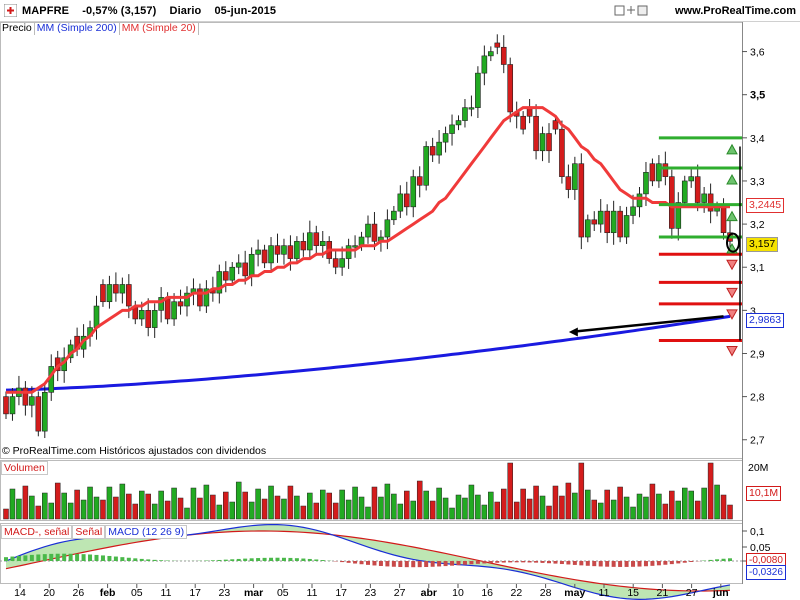  I want to click on y-tick-label: 3,2, so click(757, 225).